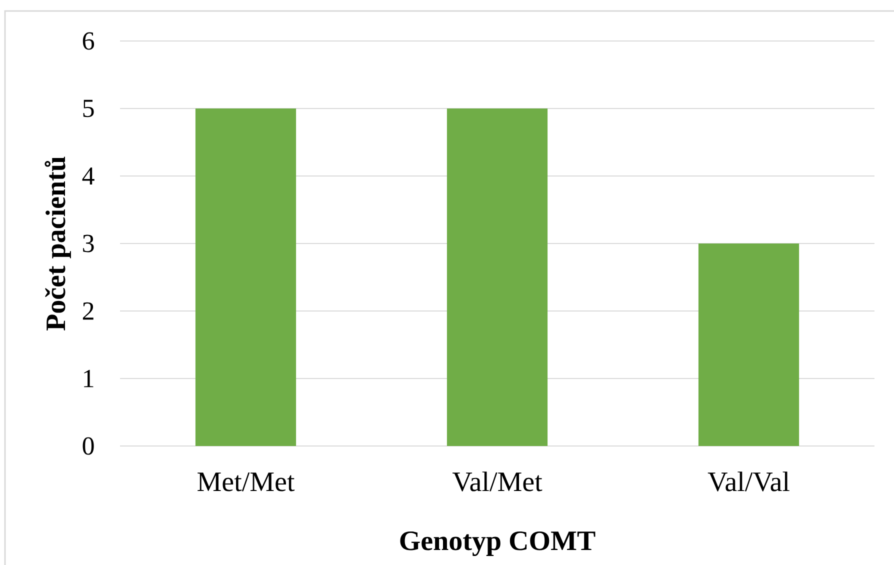  What do you see at coordinates (88, 176) in the screenshot?
I see `y-tick-label: 4` at bounding box center [88, 176].